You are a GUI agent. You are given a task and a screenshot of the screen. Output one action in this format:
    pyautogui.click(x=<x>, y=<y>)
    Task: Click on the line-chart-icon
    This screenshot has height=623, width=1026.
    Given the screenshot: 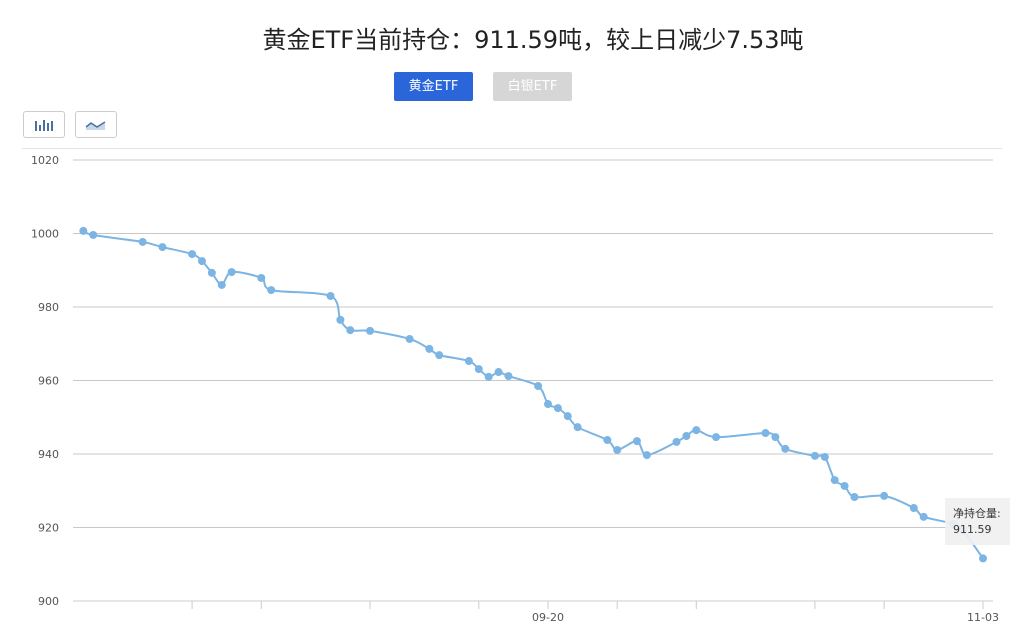 What is the action you would take?
    pyautogui.click(x=95, y=125)
    